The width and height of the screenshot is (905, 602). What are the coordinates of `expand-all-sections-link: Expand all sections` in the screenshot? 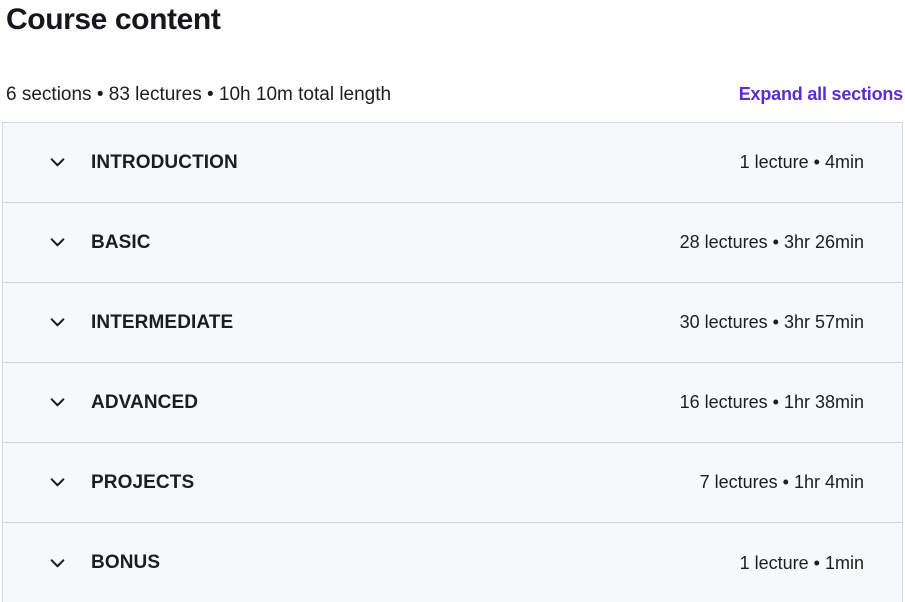 It's located at (820, 94).